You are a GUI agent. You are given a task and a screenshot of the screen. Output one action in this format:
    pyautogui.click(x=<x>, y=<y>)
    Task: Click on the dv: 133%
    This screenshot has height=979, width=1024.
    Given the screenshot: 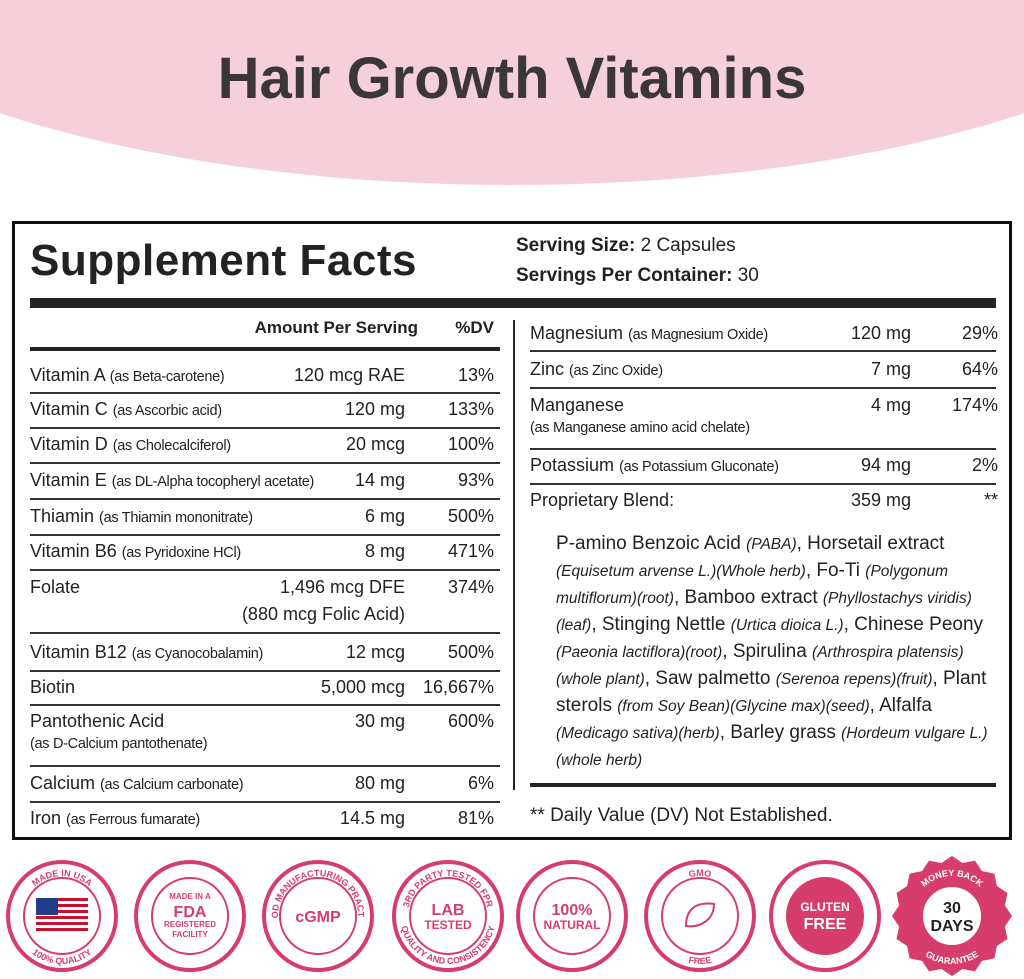 What is the action you would take?
    pyautogui.click(x=470, y=409)
    